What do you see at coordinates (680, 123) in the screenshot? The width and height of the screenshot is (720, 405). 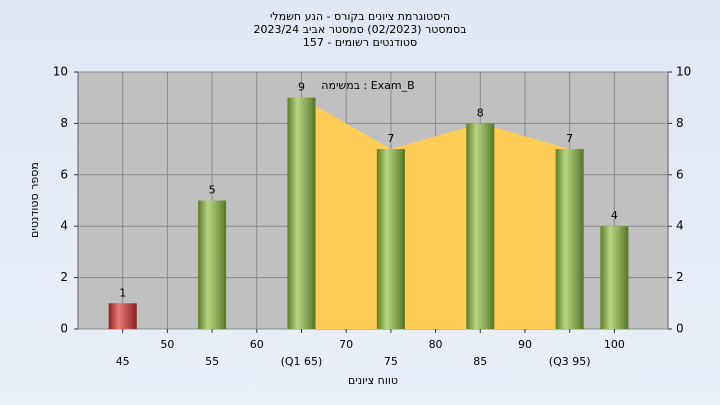 I see `y2-tick-label: 8` at bounding box center [680, 123].